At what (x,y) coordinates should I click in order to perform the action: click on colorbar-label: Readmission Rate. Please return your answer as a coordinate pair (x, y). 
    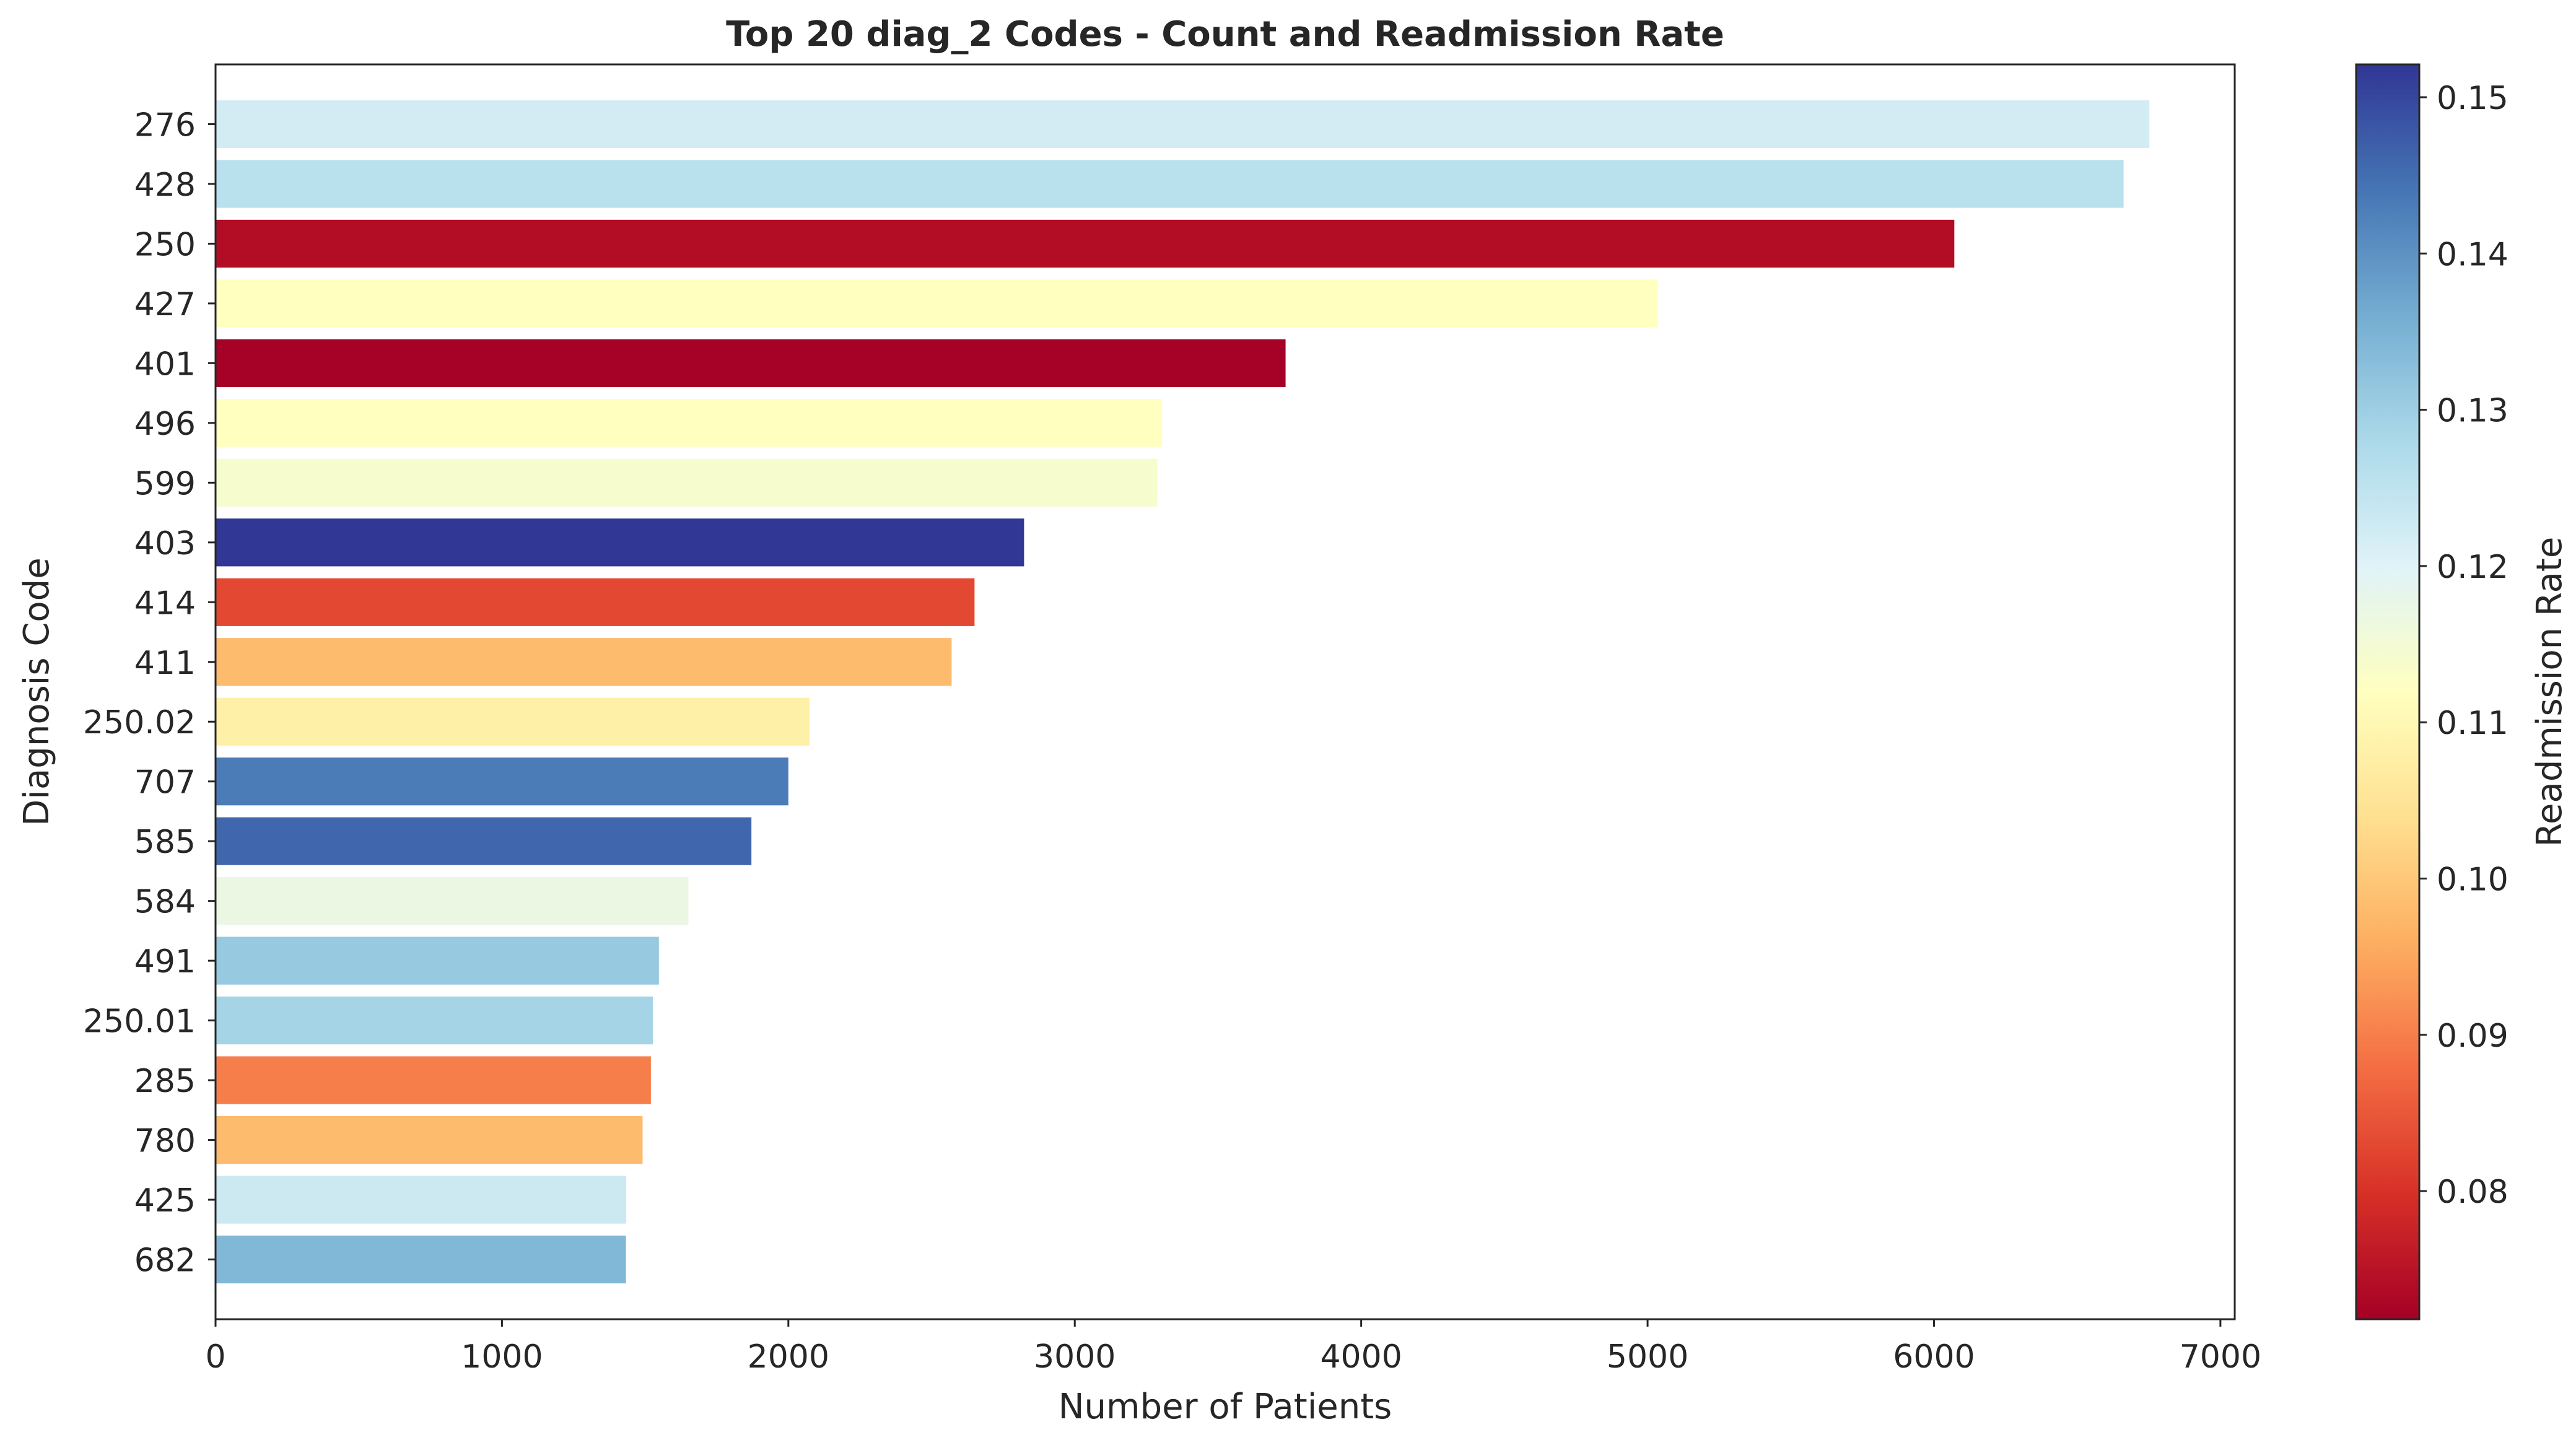
    Looking at the image, I should click on (2550, 692).